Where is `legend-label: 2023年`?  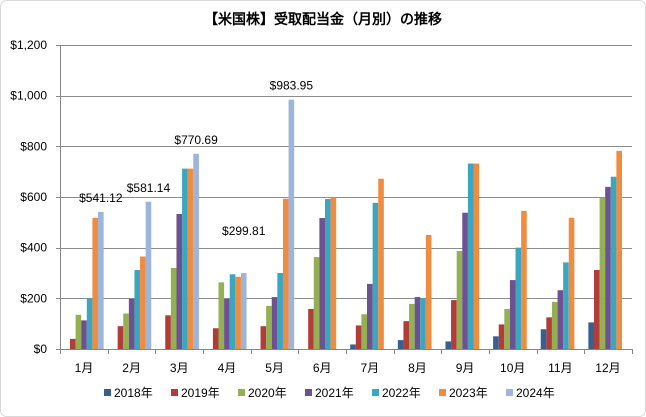
legend-label: 2023年 is located at coordinates (468, 393).